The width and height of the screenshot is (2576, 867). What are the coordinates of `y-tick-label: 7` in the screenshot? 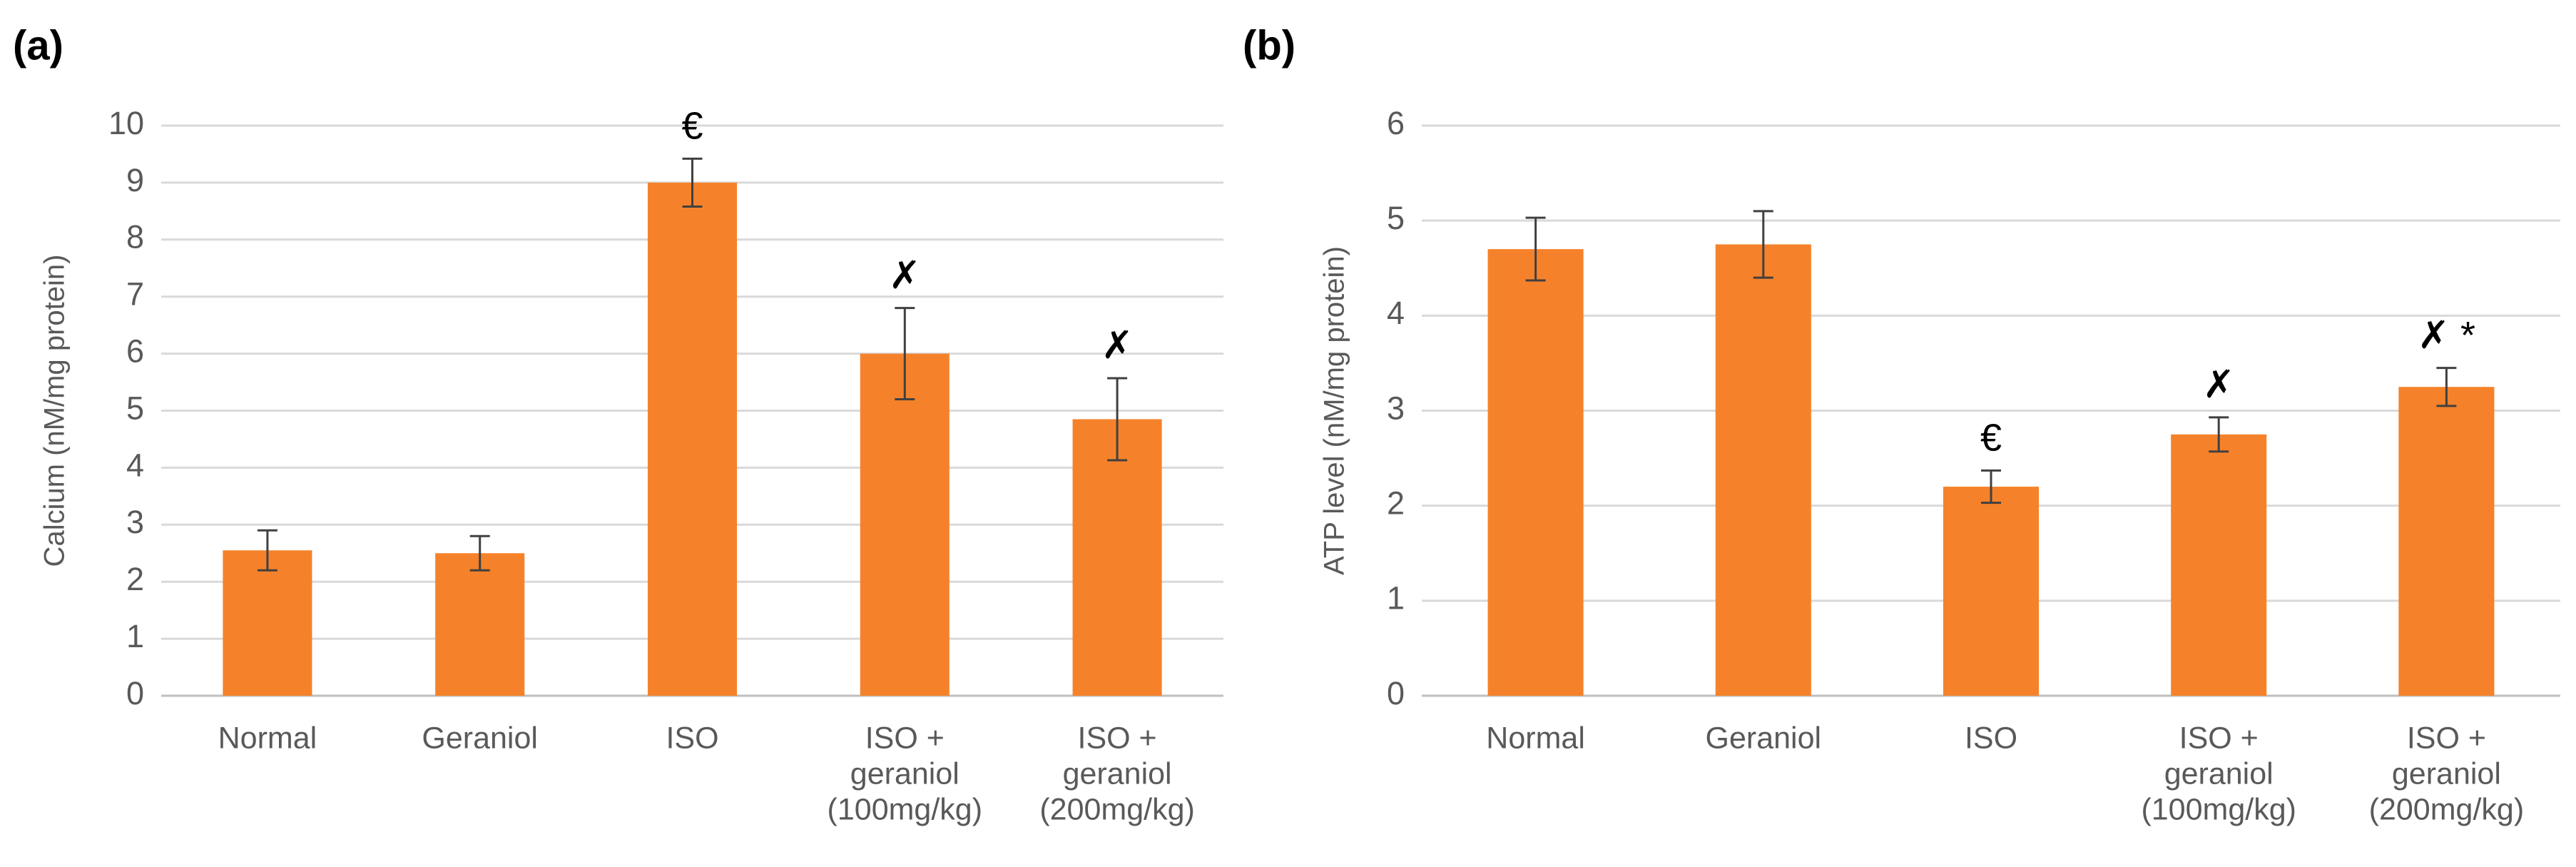 It's located at (135, 294).